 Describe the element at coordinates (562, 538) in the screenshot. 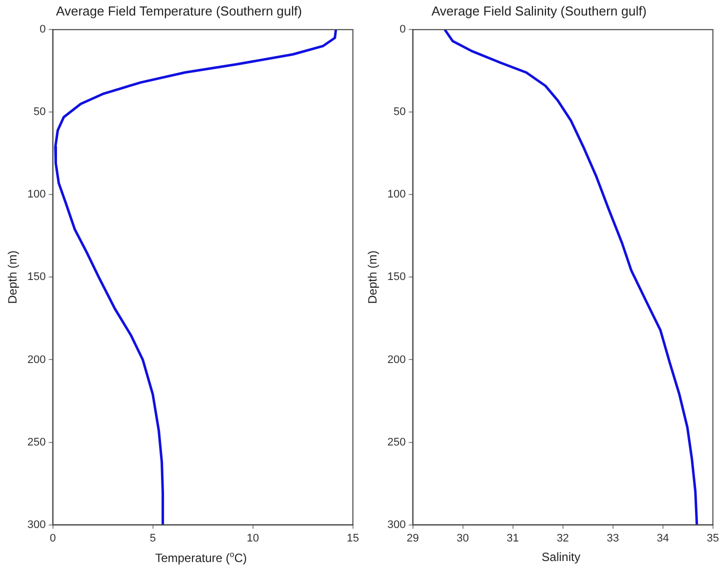

I see `x-tick-label: 32` at that location.